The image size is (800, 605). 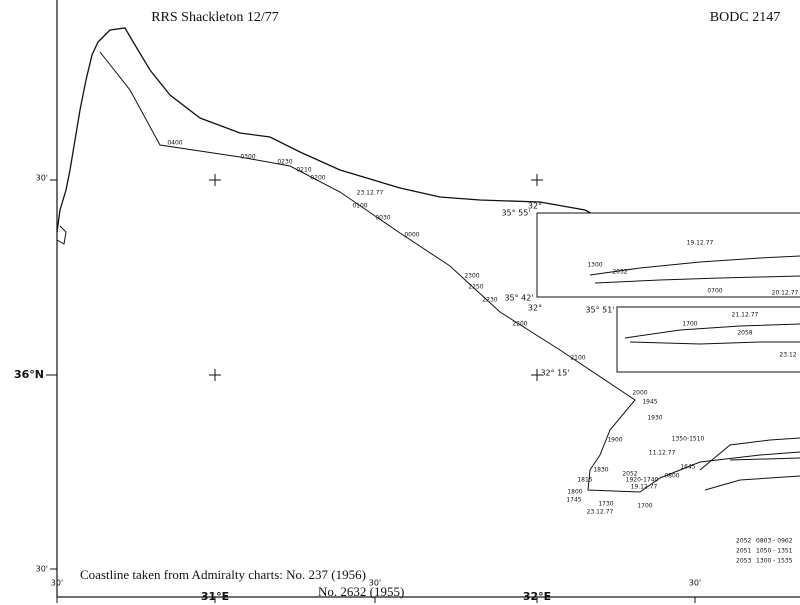 I want to click on legend-entry: 1050 - 1351, so click(x=774, y=551).